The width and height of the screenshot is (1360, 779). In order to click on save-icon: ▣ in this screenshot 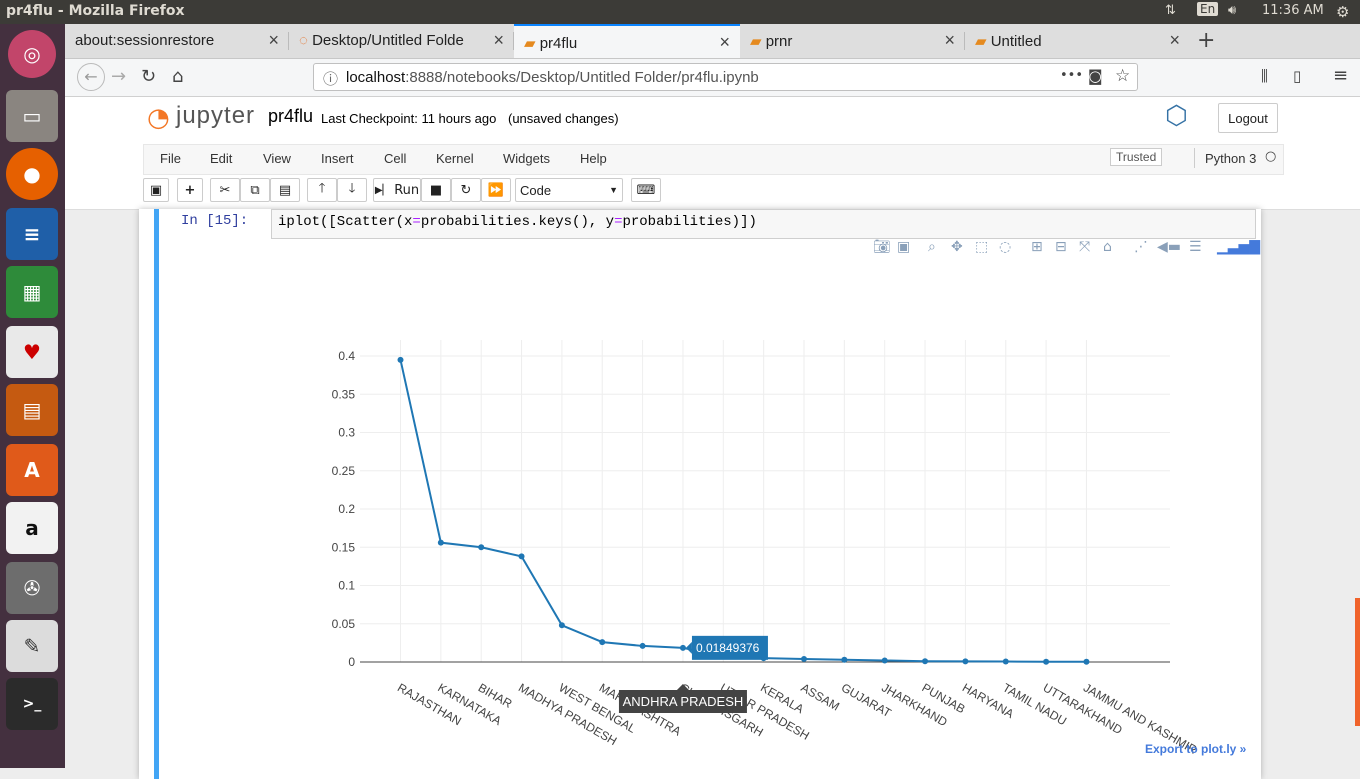, I will do `click(156, 190)`.